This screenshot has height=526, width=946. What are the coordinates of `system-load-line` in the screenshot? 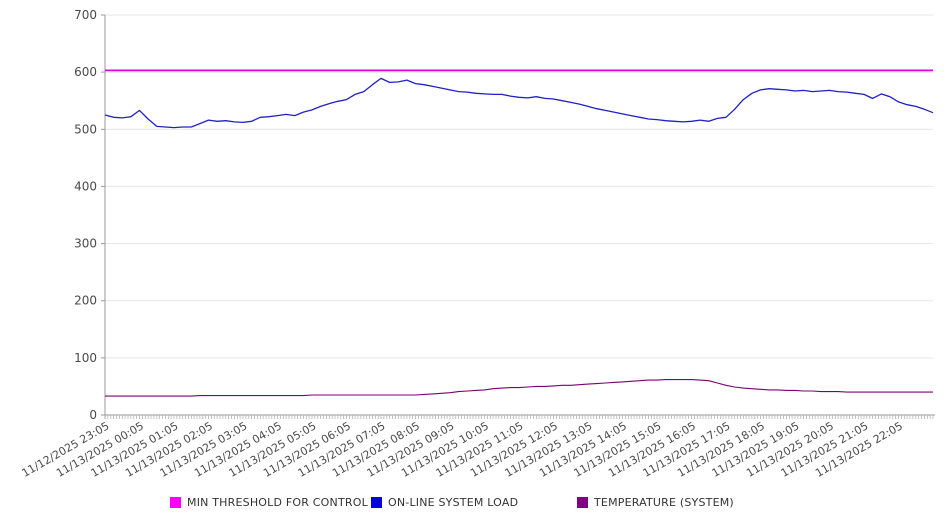 It's located at (519, 103).